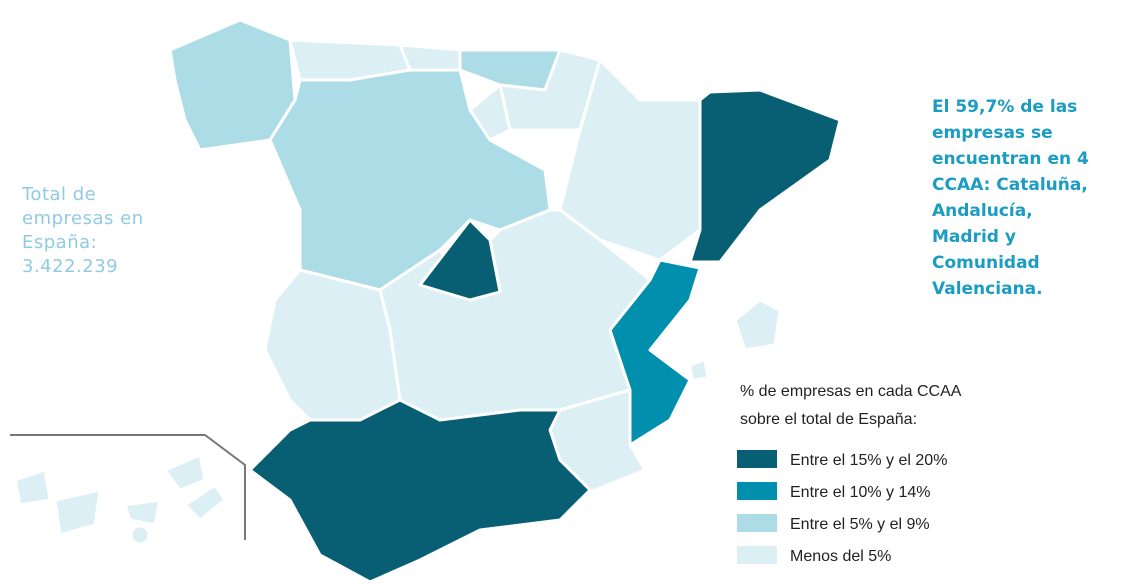 This screenshot has height=584, width=1129. What do you see at coordinates (128, 487) in the screenshot?
I see `inset-border` at bounding box center [128, 487].